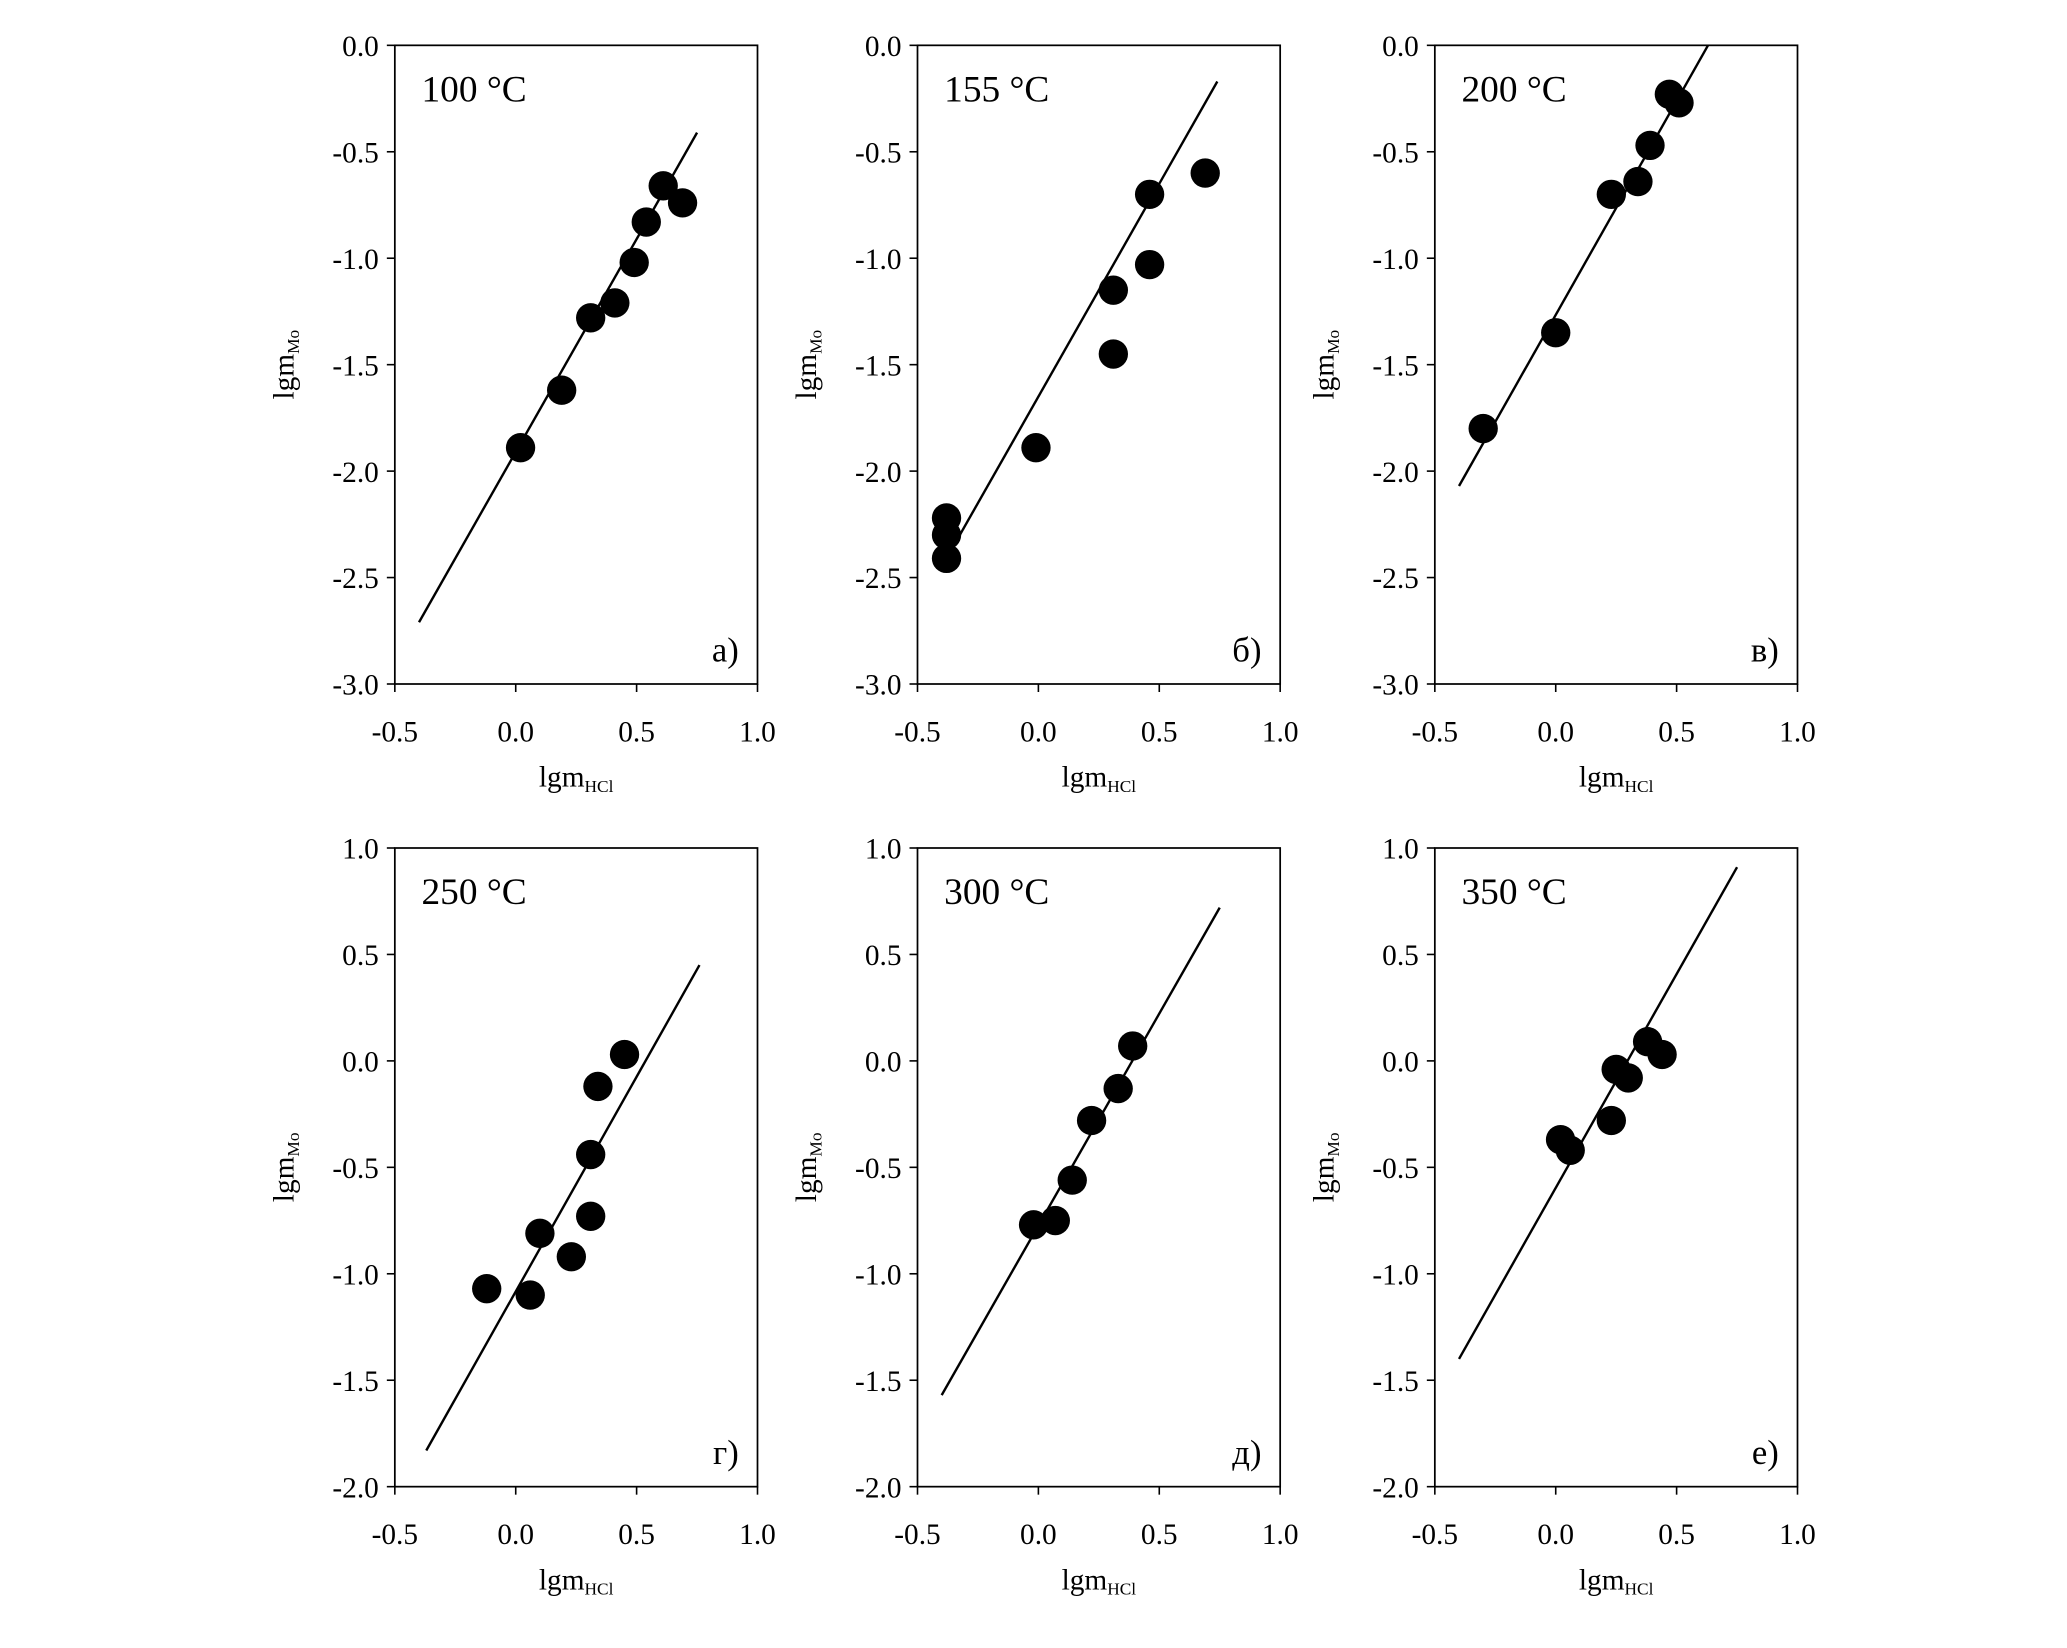 The image size is (2067, 1648). What do you see at coordinates (1765, 1453) in the screenshot?
I see `panel-label: е)` at bounding box center [1765, 1453].